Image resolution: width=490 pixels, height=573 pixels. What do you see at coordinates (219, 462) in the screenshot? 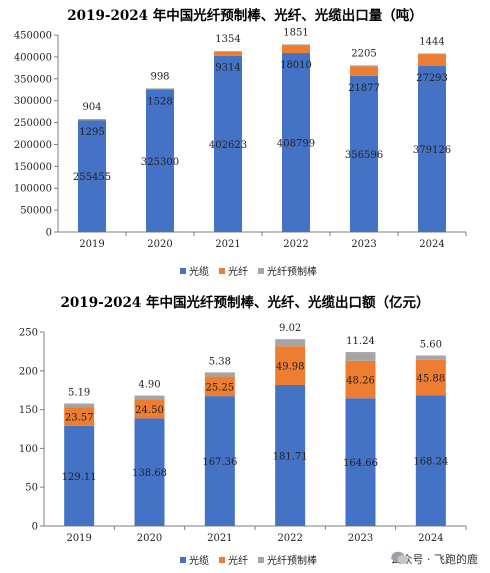
I see `data-label-cable: 167.36` at bounding box center [219, 462].